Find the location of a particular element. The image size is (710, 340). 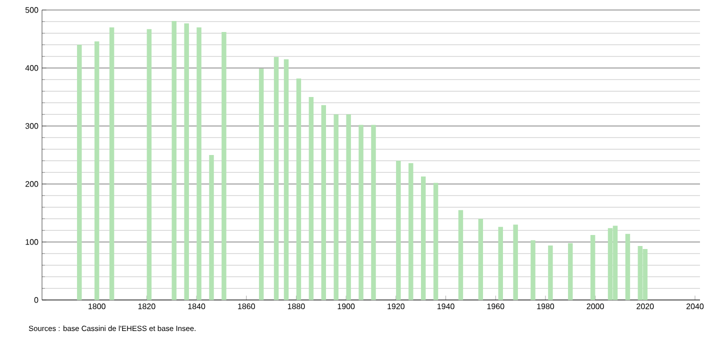

y-tick-label: 100 is located at coordinates (32, 242).